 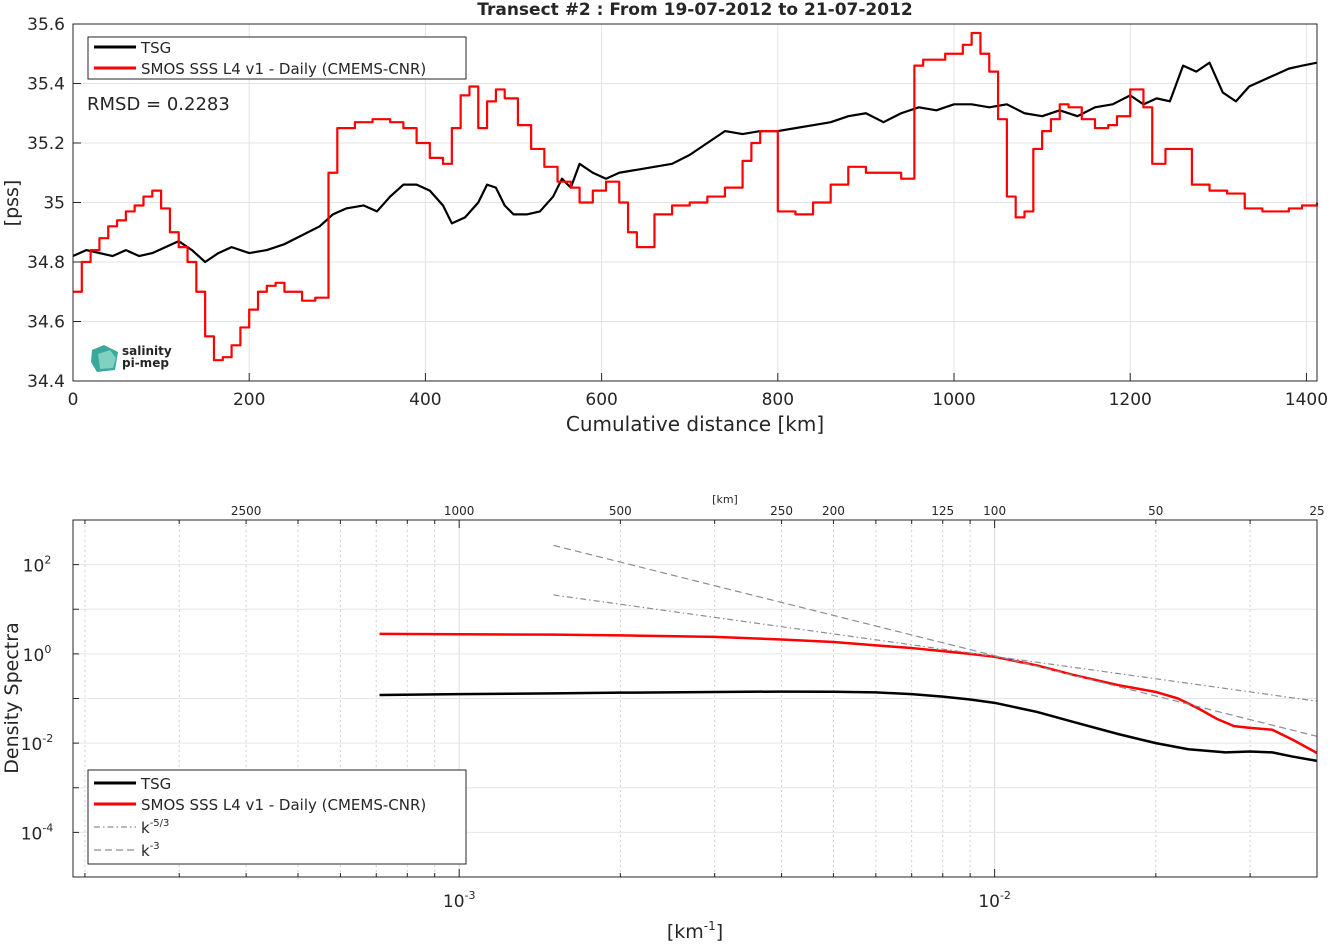 I want to click on logo-mark-shade-icon, so click(x=107, y=359).